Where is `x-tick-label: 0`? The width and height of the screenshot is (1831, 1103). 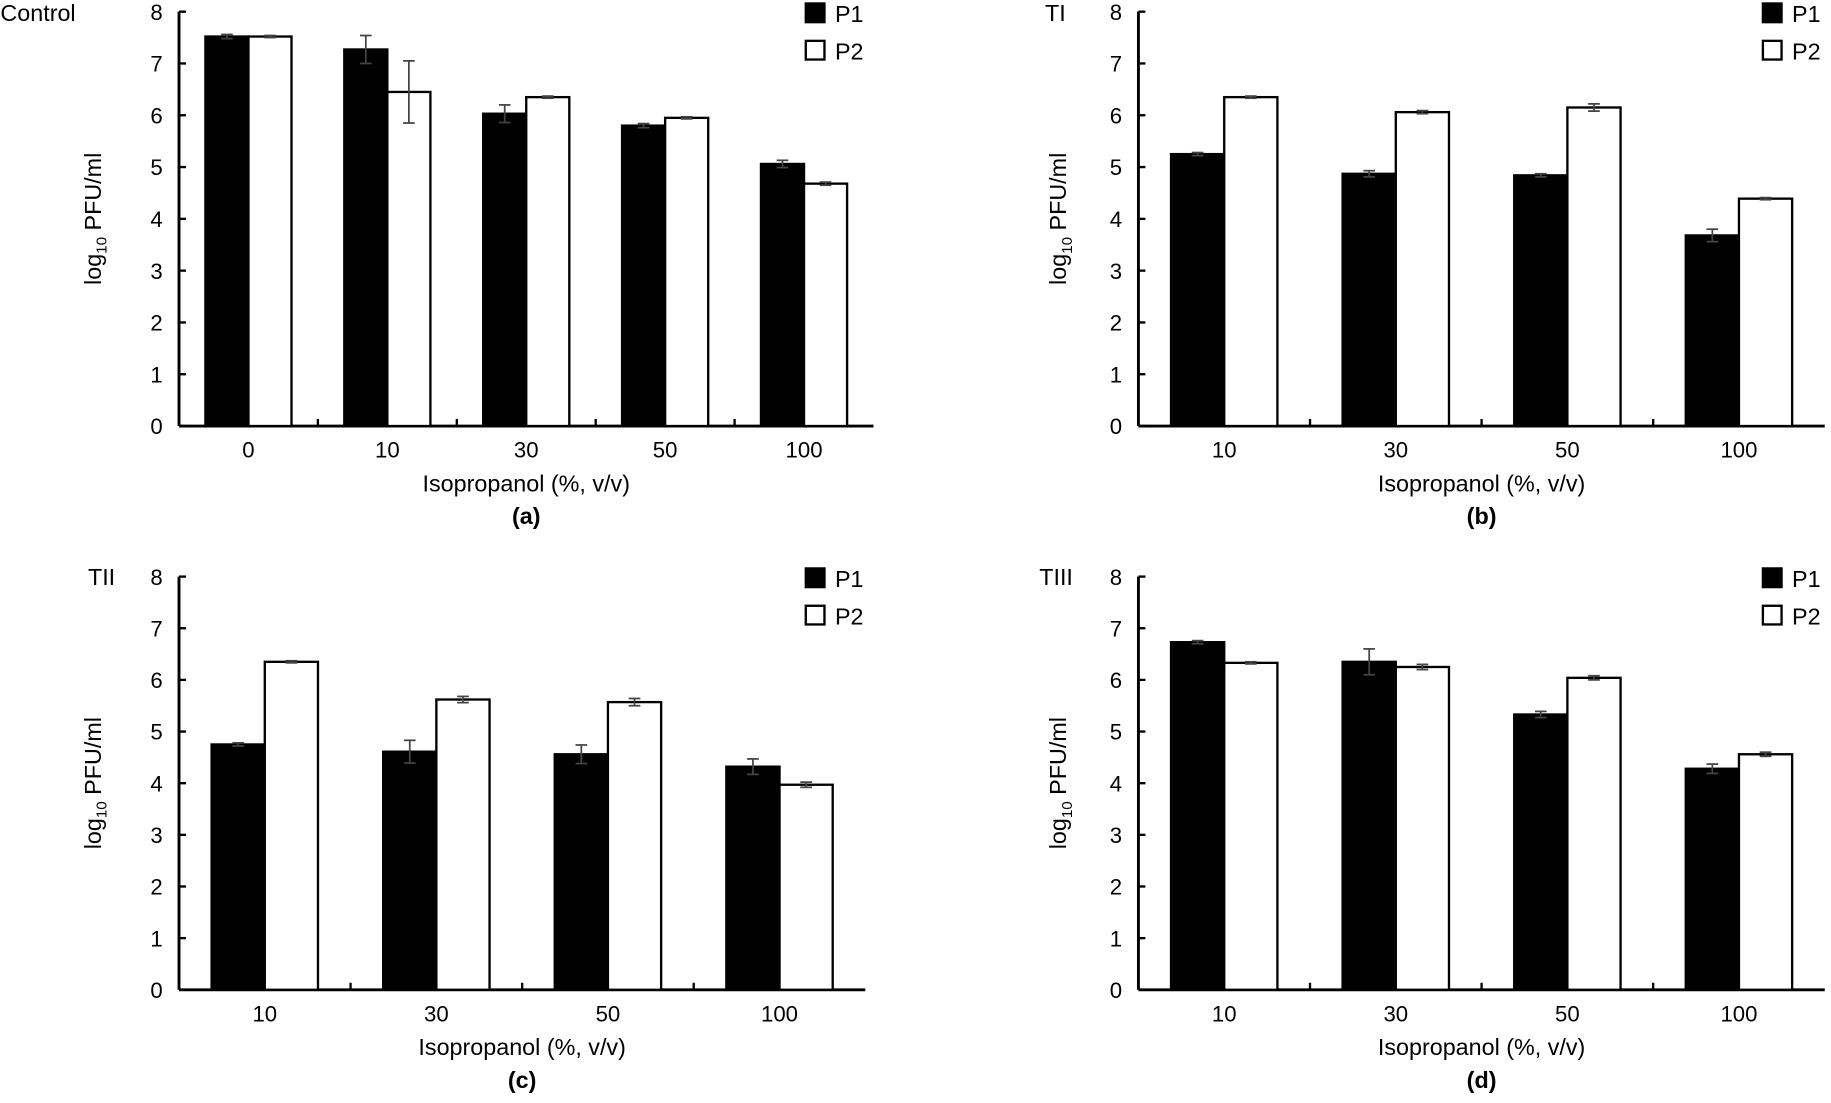 x-tick-label: 0 is located at coordinates (248, 450).